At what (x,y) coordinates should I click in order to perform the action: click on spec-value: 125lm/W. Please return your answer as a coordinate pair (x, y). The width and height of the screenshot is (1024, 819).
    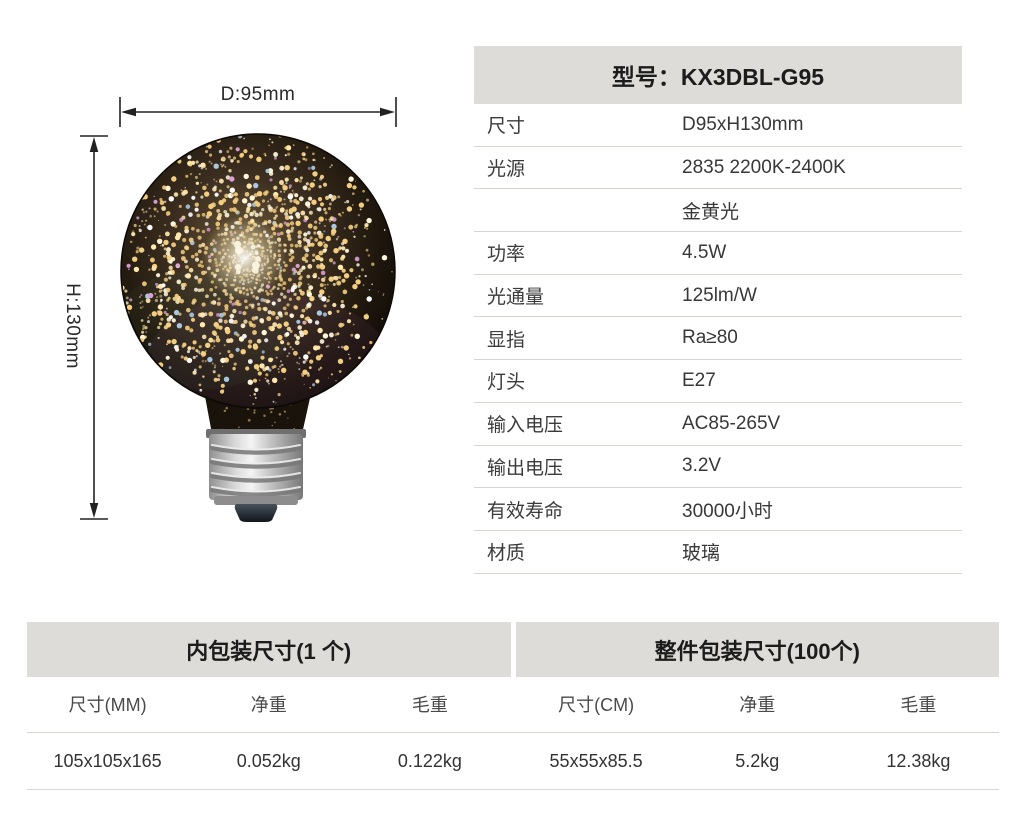
    Looking at the image, I should click on (719, 295).